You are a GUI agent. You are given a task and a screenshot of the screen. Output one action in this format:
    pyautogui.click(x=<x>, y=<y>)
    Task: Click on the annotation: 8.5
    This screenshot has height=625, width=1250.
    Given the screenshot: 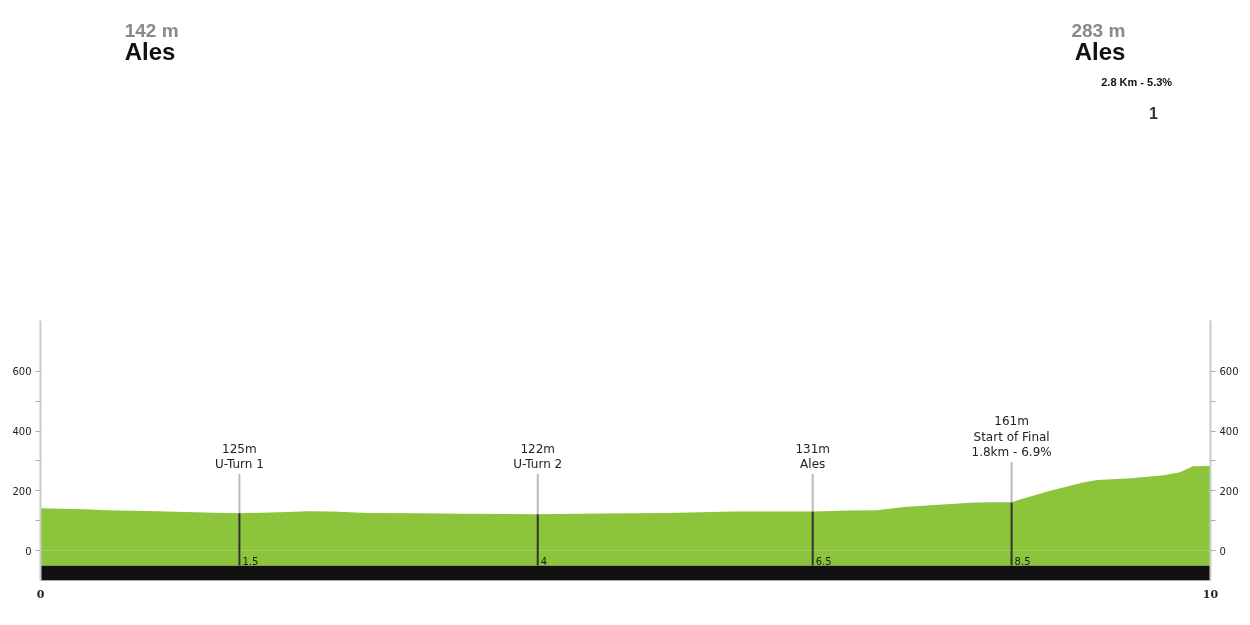 What is the action you would take?
    pyautogui.click(x=1022, y=561)
    